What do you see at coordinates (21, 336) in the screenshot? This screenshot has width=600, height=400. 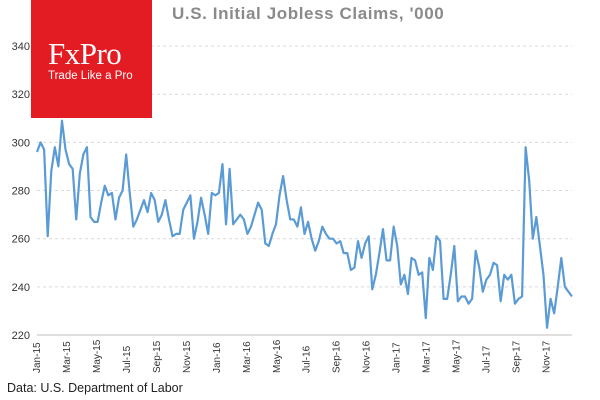 I see `y-tick-label: 220` at bounding box center [21, 336].